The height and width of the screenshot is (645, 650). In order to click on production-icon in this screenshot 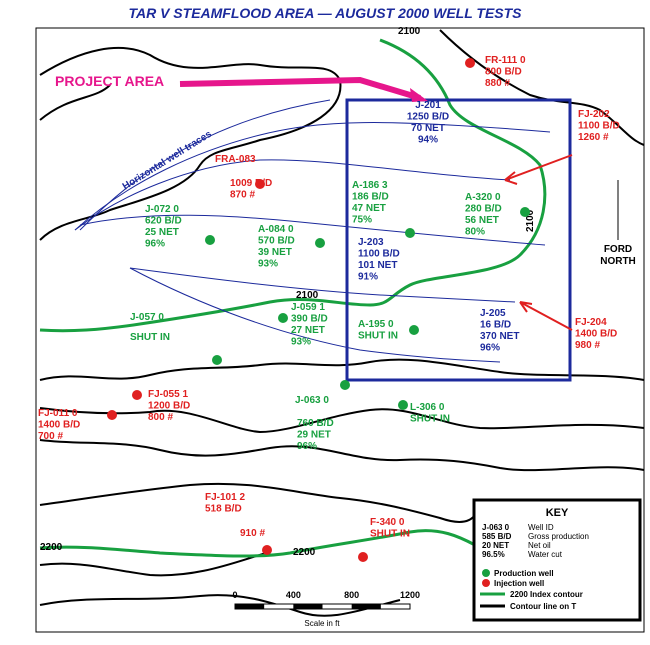, I will do `click(486, 573)`.